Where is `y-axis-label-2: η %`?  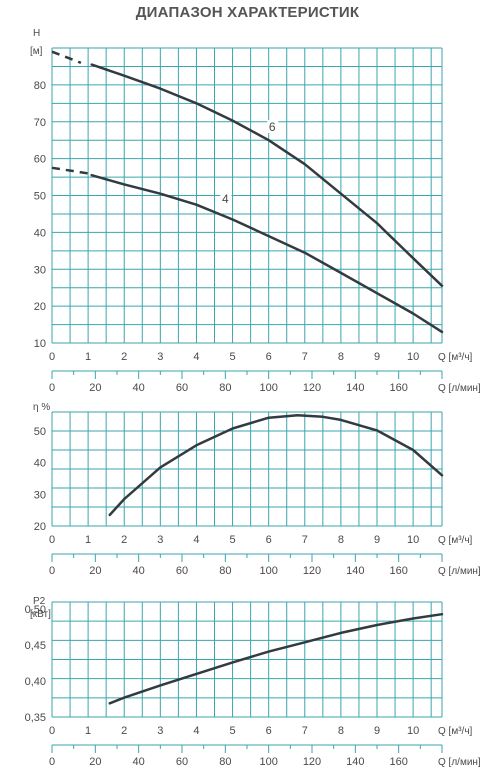 y-axis-label-2: η % is located at coordinates (41, 407).